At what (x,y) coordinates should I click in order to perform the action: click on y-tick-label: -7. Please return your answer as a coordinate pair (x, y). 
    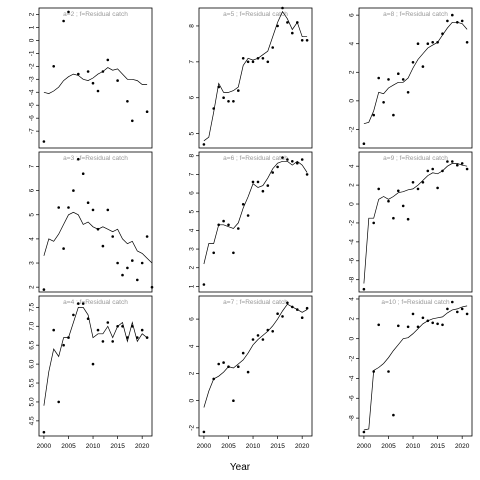
    Looking at the image, I should click on (32, 131).